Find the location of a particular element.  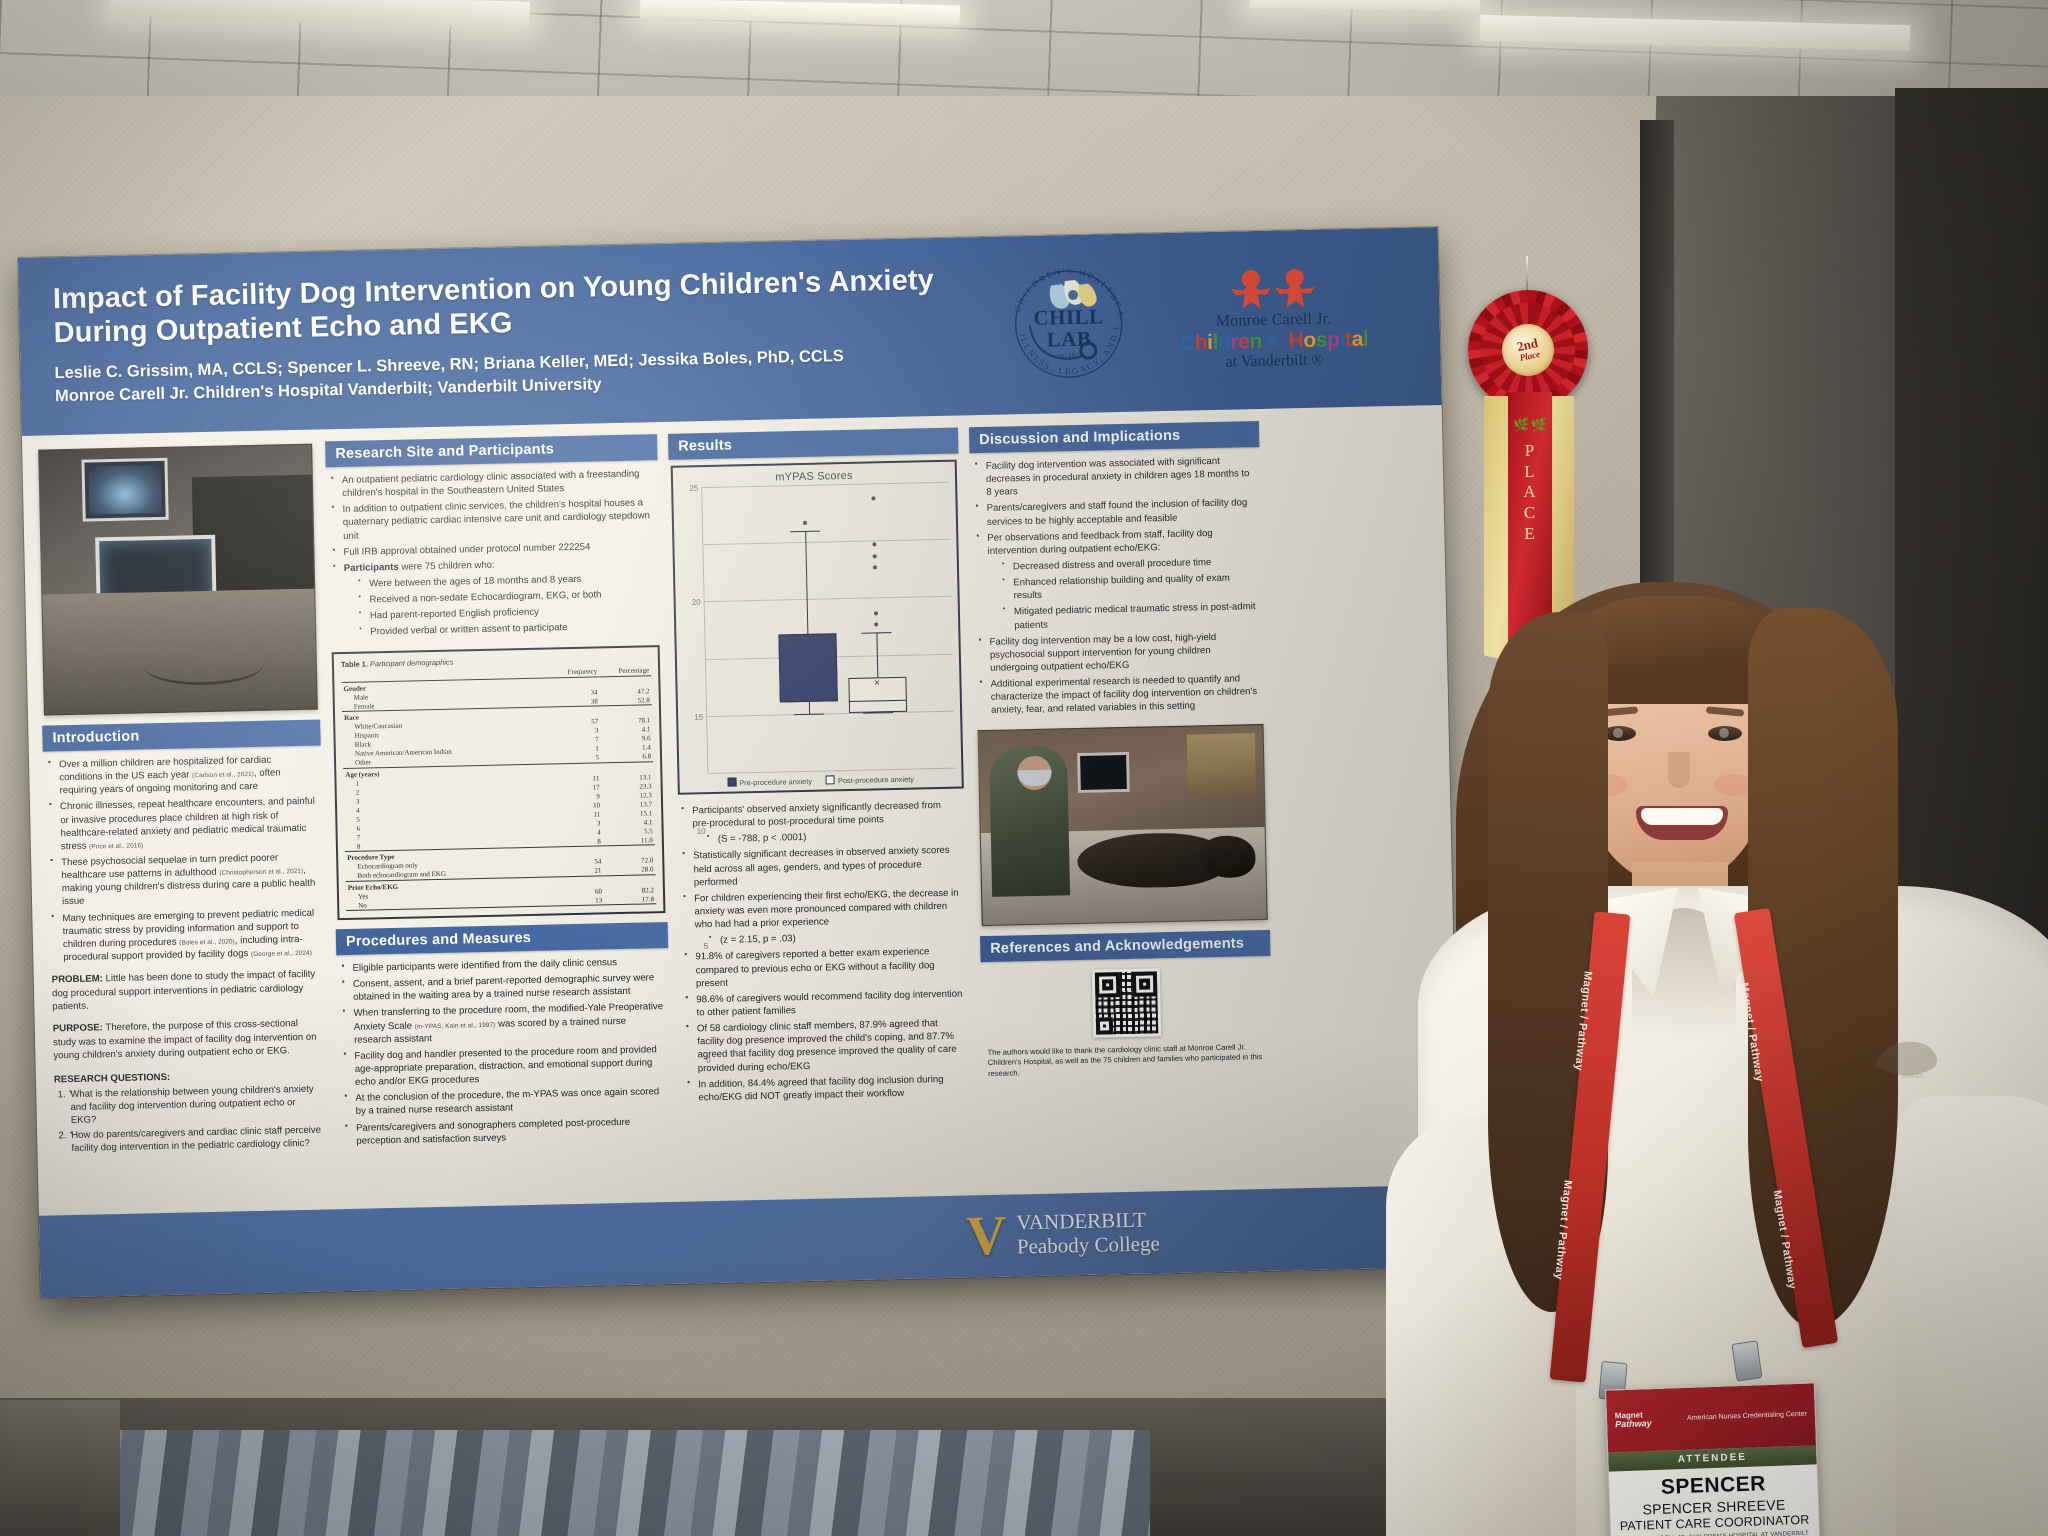

two-children-icon is located at coordinates (1273, 289).